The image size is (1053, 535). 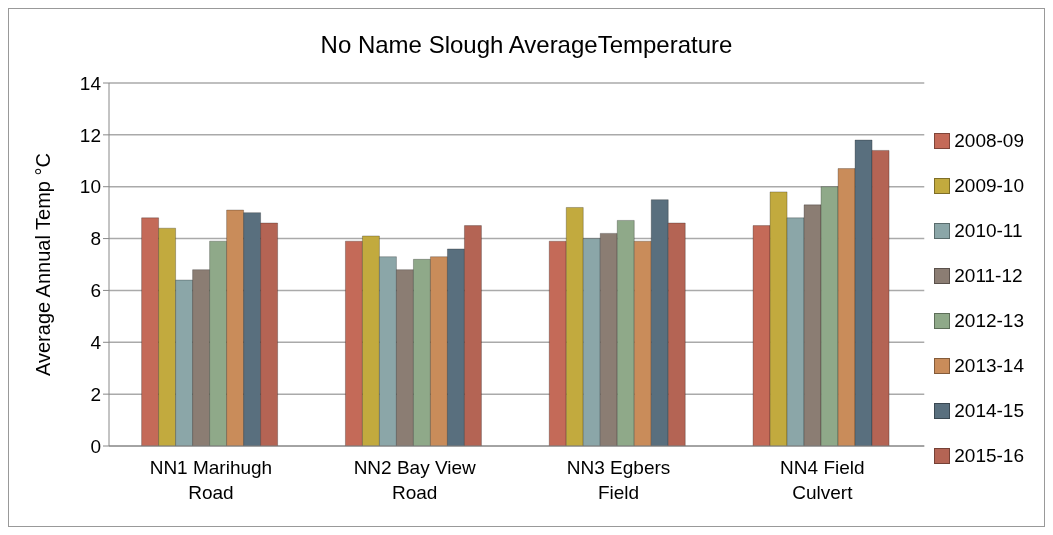 I want to click on y-tick-label: 2, so click(x=95, y=394).